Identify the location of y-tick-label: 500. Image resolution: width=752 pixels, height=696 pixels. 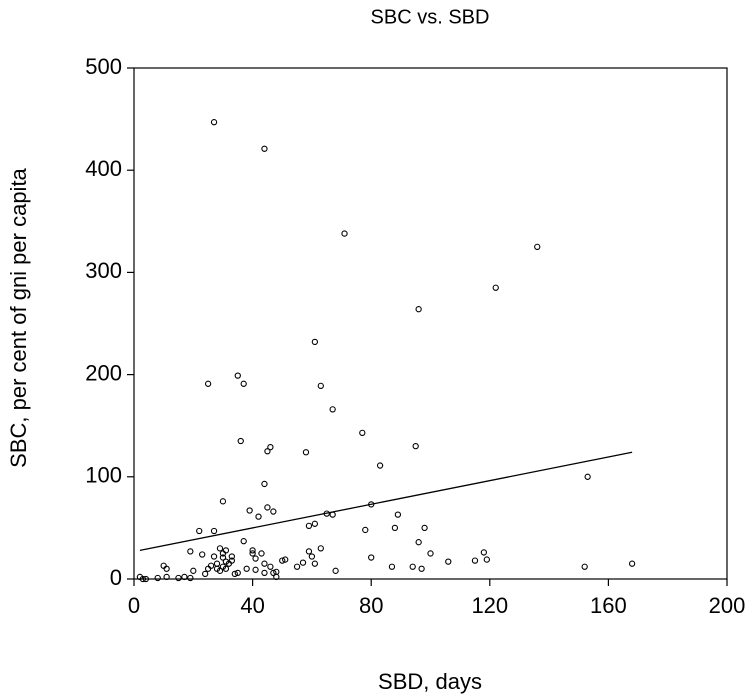
(103, 66).